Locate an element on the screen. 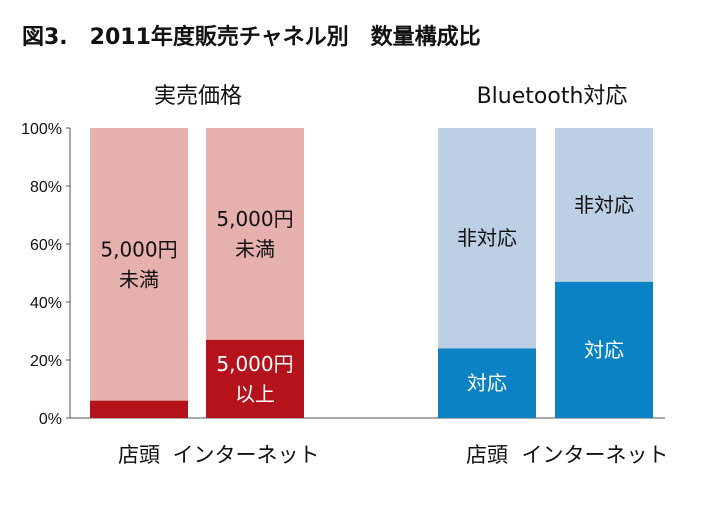 This screenshot has height=518, width=718. group-title: 実売価格 is located at coordinates (198, 96).